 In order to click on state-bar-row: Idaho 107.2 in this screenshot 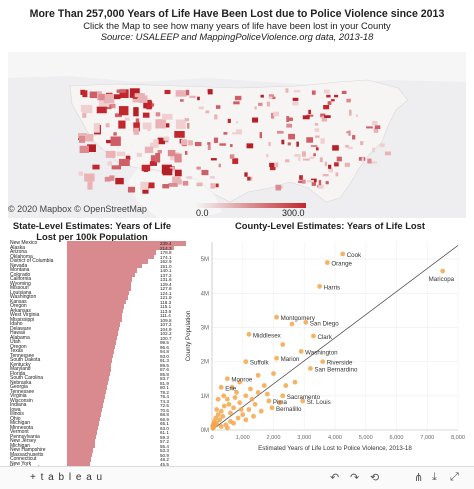, I will do `click(93, 324)`.